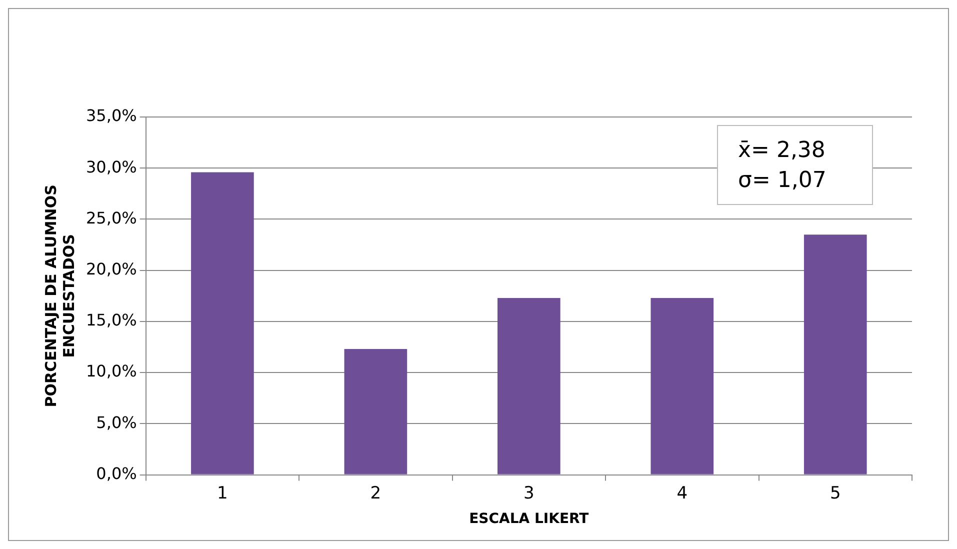 The height and width of the screenshot is (549, 957). I want to click on x-tick-label: 4, so click(682, 493).